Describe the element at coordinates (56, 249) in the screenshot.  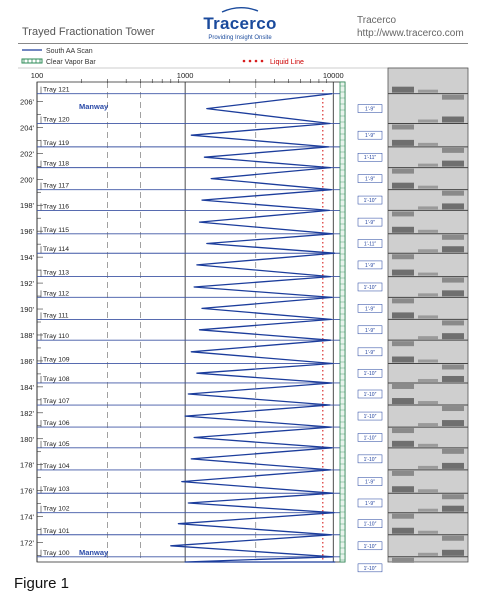
I see `tray-label: Tray 114` at that location.